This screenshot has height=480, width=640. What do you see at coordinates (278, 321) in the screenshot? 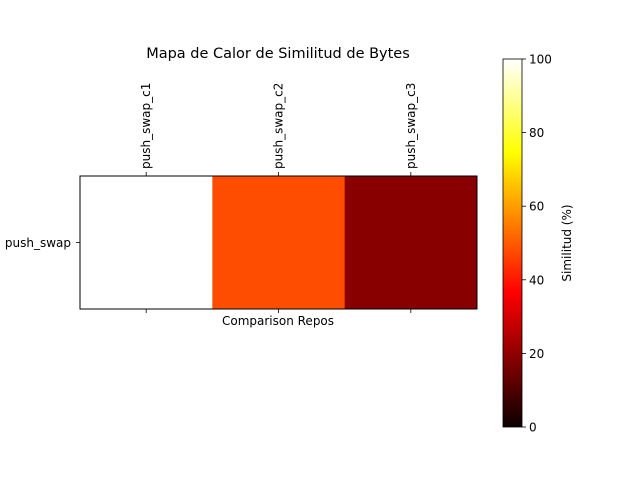
I see `x-axis-label: Comparison Repos` at bounding box center [278, 321].